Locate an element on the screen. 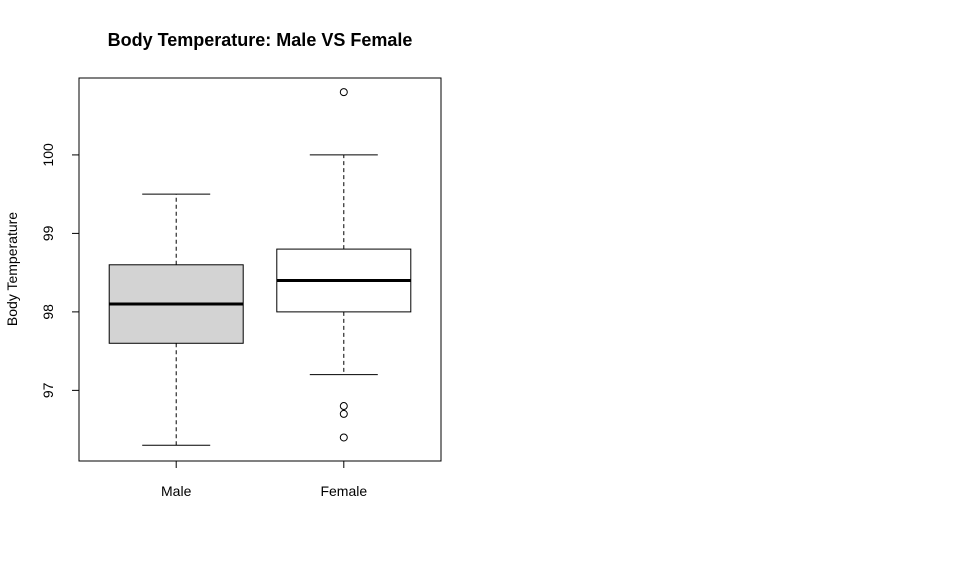 Image resolution: width=964 pixels, height=564 pixels. x-axis: Male Female is located at coordinates (264, 479).